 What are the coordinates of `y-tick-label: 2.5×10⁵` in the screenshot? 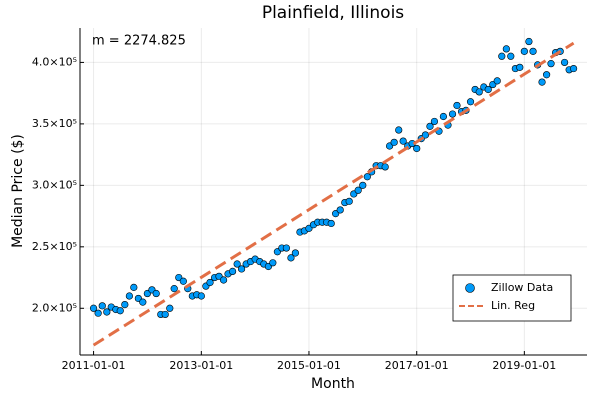 It's located at (54, 246).